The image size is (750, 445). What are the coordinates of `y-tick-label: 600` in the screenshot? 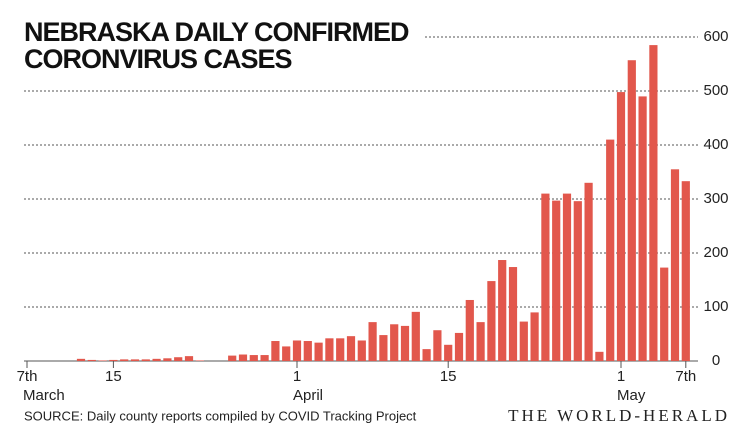 It's located at (715, 36).